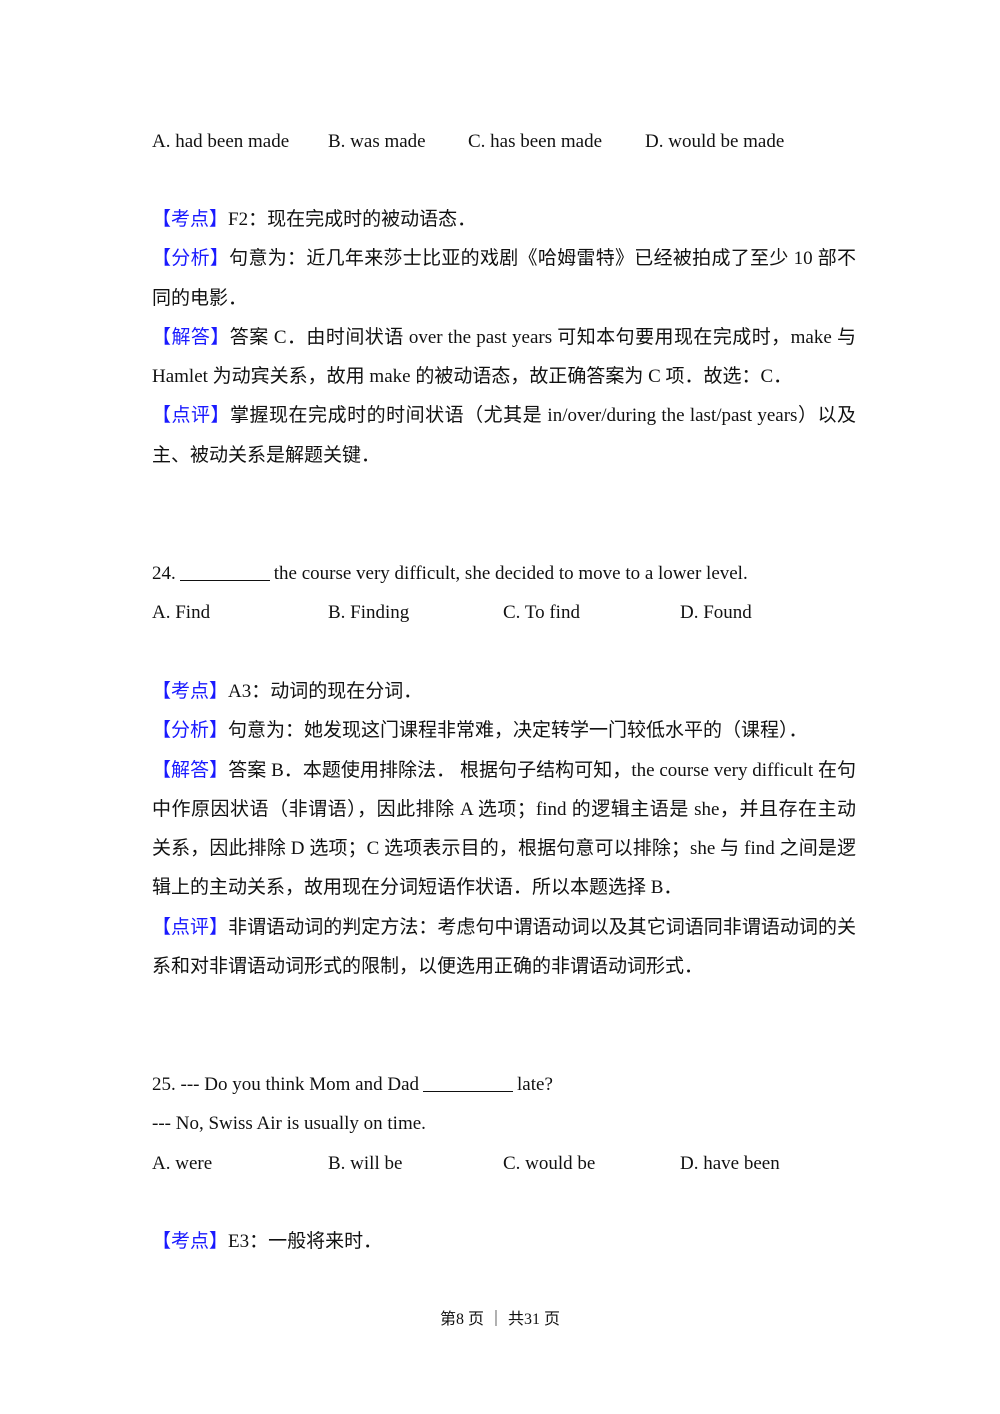 The image size is (1000, 1414). Describe the element at coordinates (549, 1163) in the screenshot. I see `option-c: C. would be` at that location.